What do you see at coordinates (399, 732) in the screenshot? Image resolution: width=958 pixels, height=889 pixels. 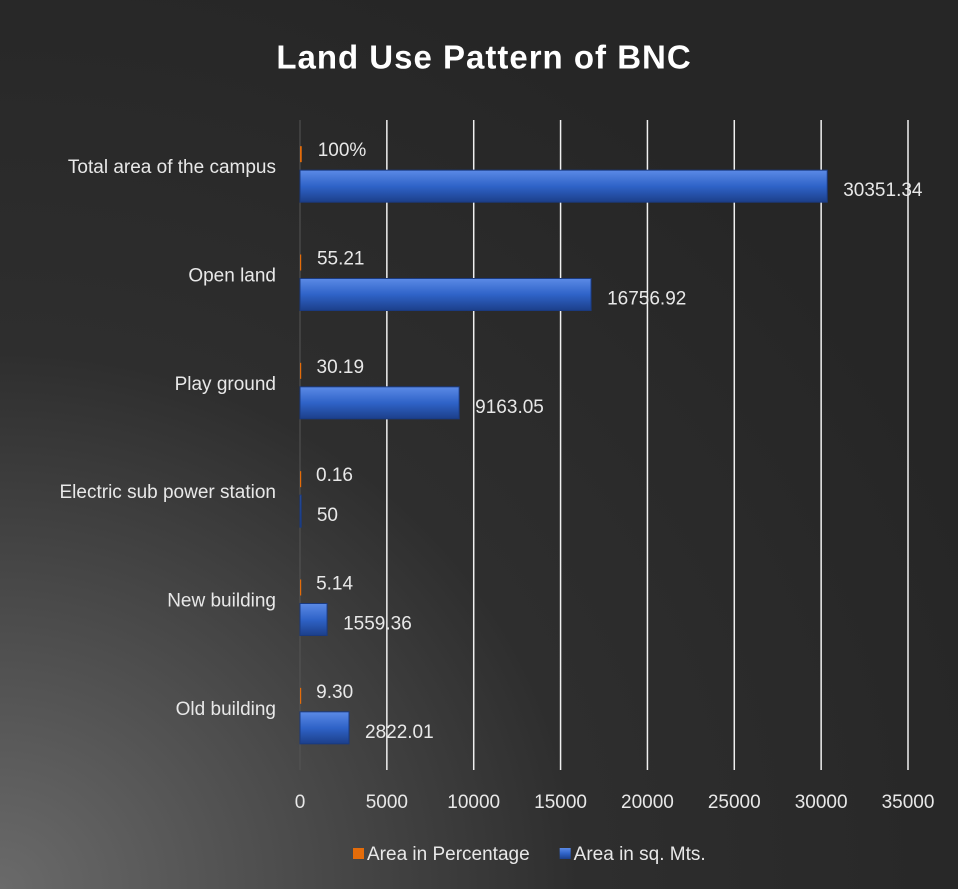 I see `data-label: 2822.01` at bounding box center [399, 732].